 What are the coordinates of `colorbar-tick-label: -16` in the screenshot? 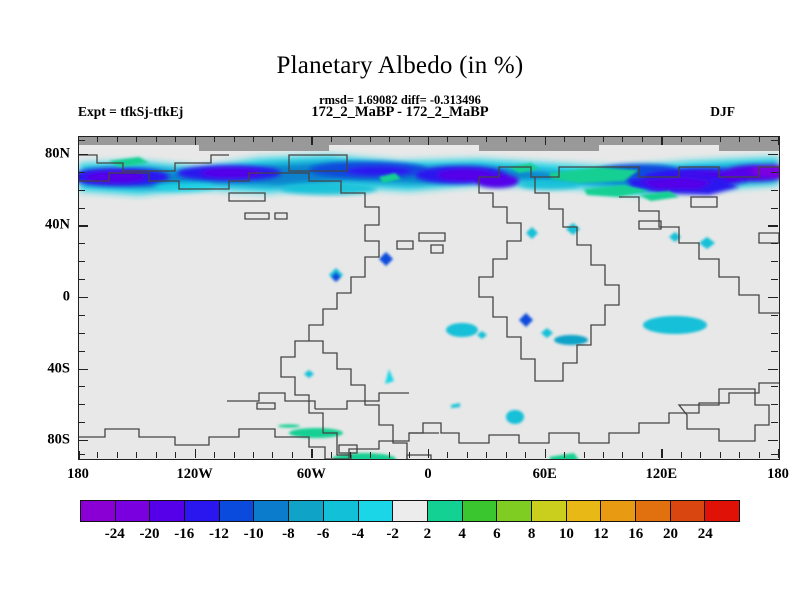 It's located at (184, 534).